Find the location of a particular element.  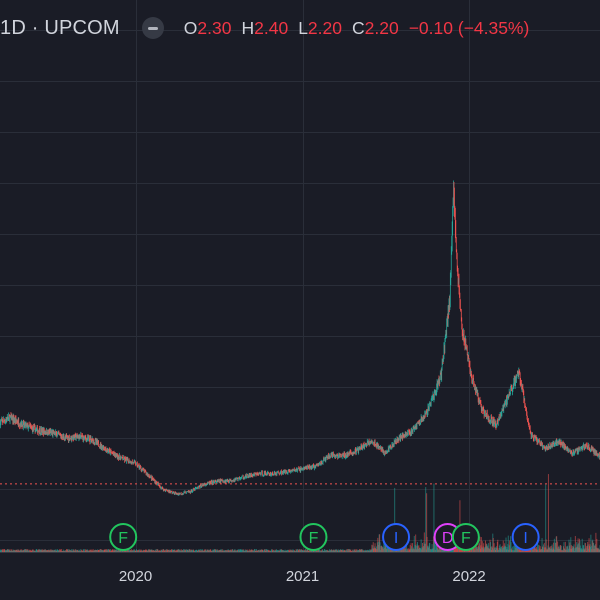

close-label: C is located at coordinates (358, 27).